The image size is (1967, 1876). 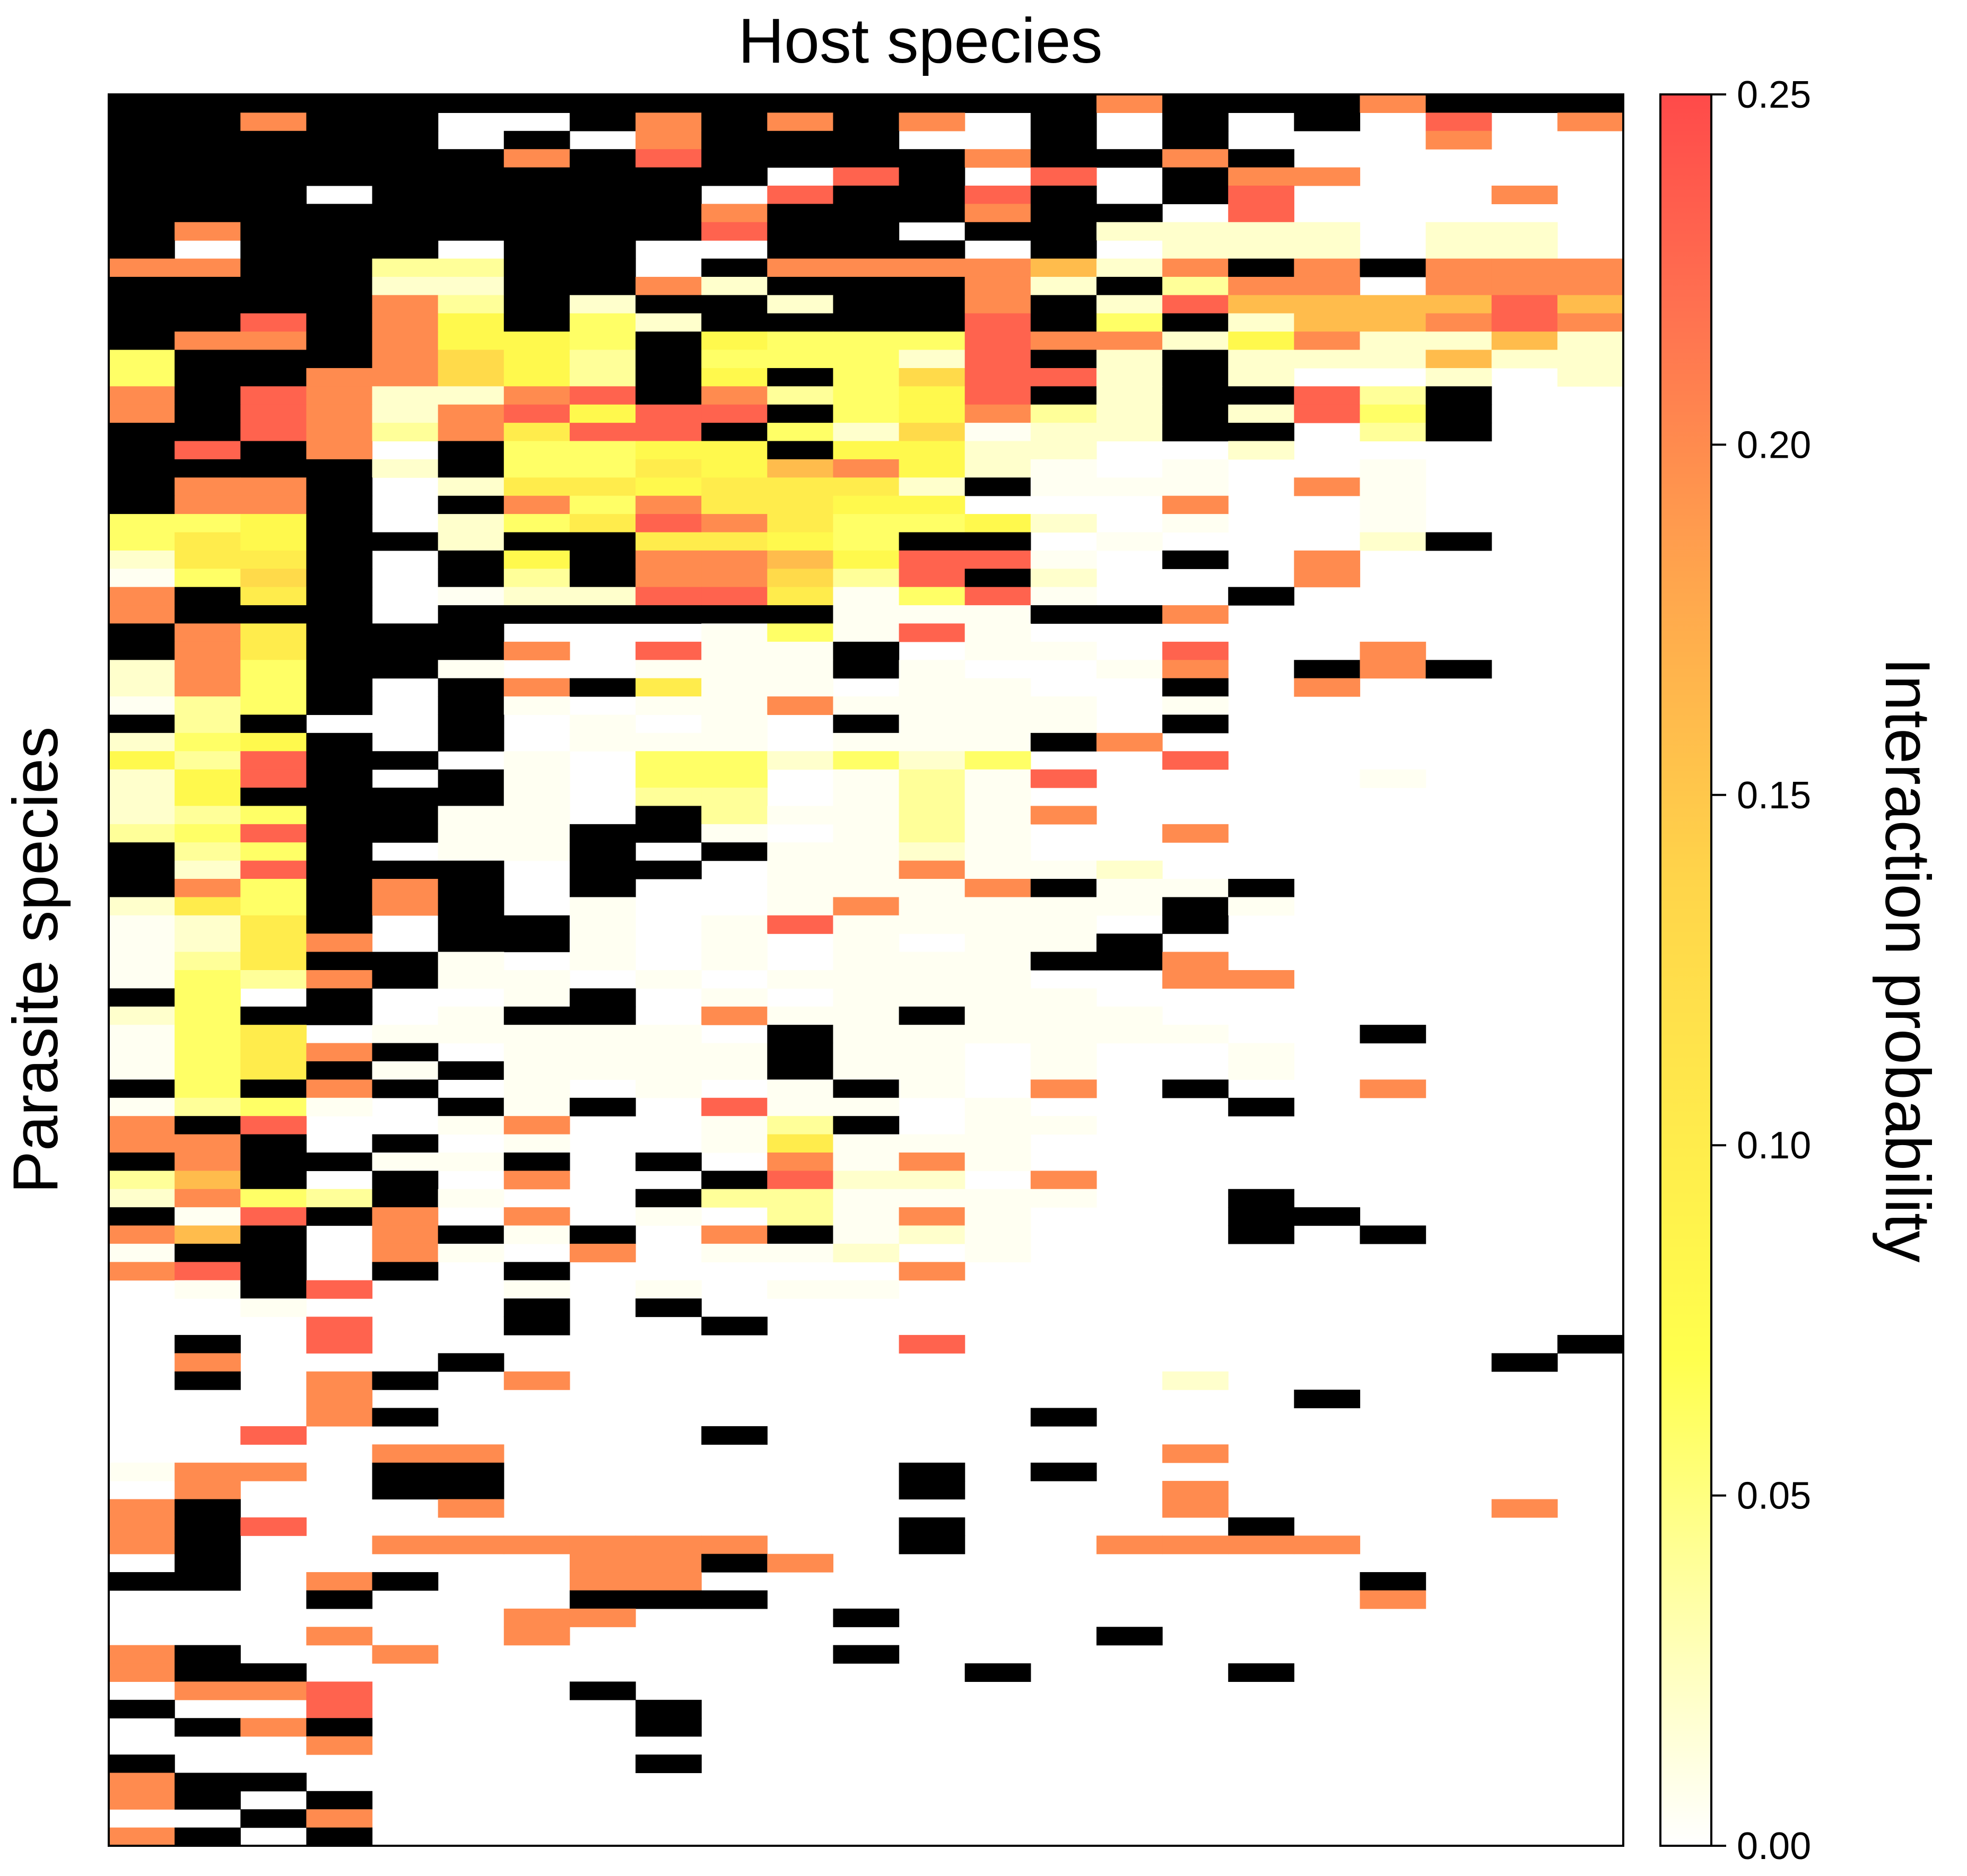 I want to click on colorbar-label: Interaction probability, so click(x=1907, y=960).